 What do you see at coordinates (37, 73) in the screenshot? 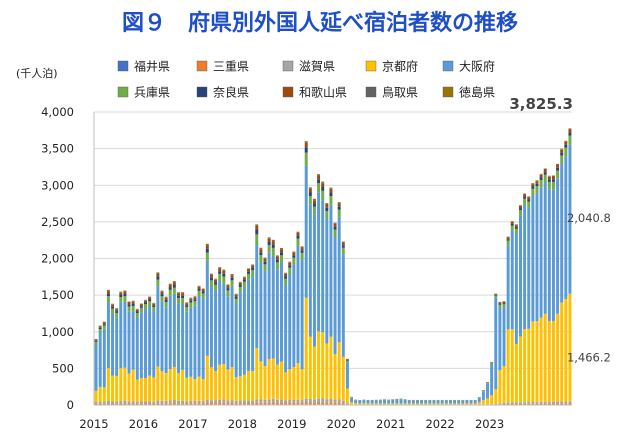
I see `y-axis-unit-label: (千人泊)` at bounding box center [37, 73].